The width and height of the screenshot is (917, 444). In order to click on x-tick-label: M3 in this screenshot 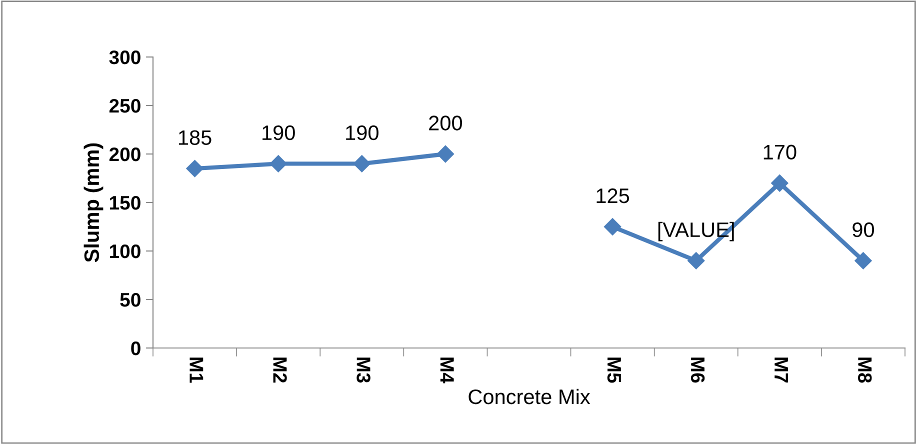, I will do `click(363, 370)`.